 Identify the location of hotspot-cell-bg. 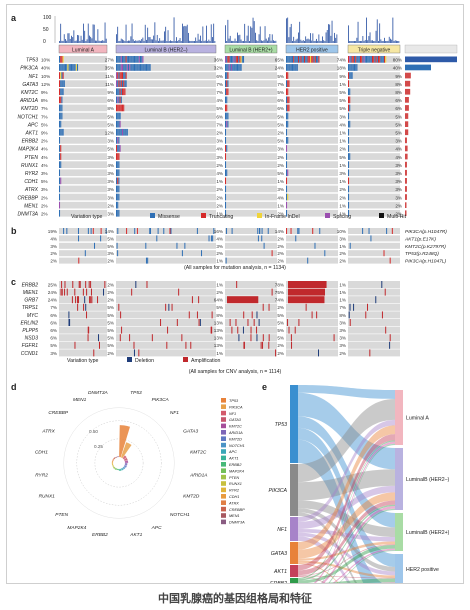
(166, 260).